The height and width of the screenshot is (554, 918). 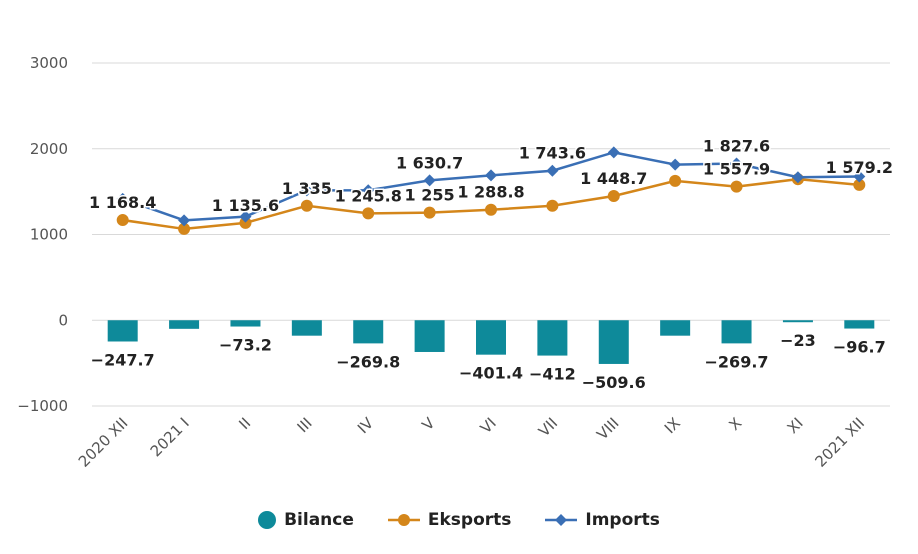 I want to click on bilance-data-label: −247.7, so click(x=123, y=359).